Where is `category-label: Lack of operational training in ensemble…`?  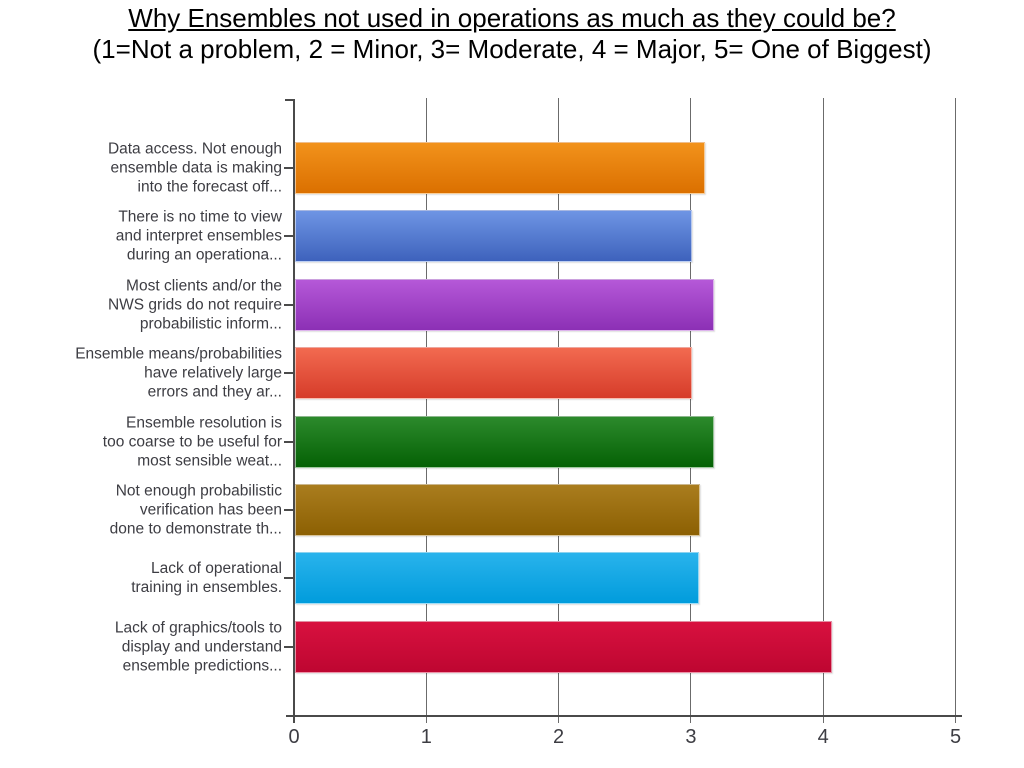 category-label: Lack of operational training in ensemble… is located at coordinates (206, 578).